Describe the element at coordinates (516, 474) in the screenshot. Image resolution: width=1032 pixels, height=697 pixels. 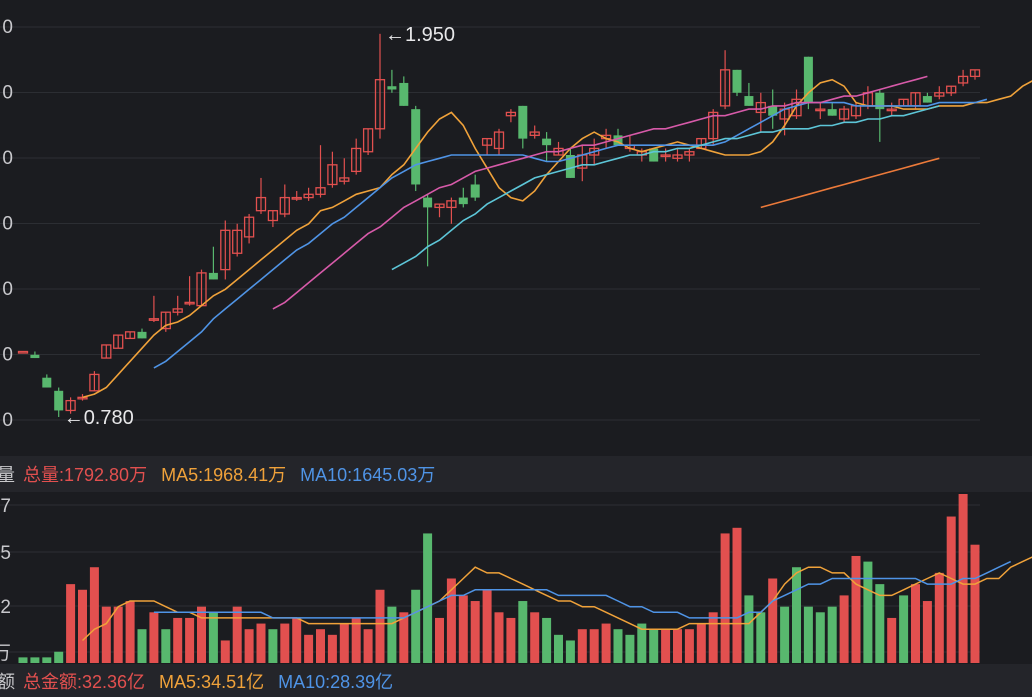
I see `volume-legend: 量 总量:1792.80万 MA5:1968.41万 MA10:1645.03万` at that location.